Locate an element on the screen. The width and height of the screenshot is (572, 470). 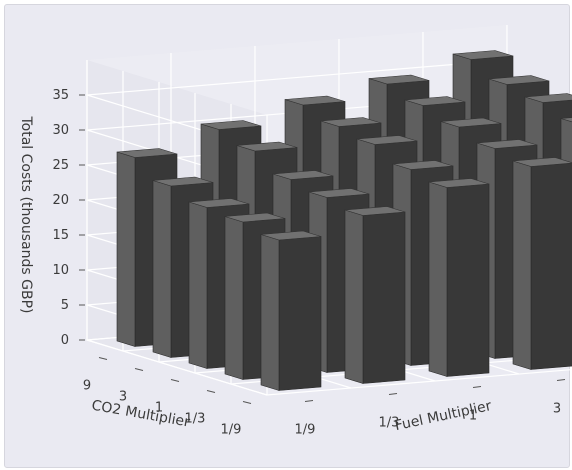
z-tick-label: 25 is located at coordinates (60, 165).